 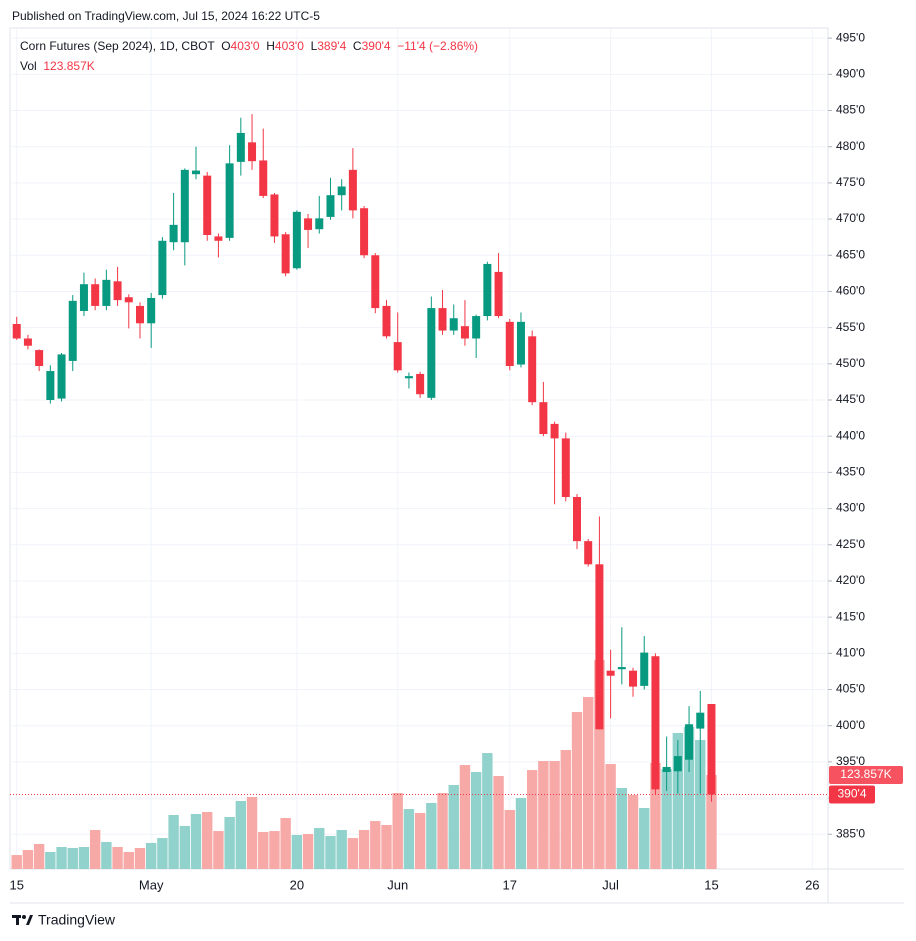 I want to click on y-tick-label: 405'0, so click(x=850, y=689).